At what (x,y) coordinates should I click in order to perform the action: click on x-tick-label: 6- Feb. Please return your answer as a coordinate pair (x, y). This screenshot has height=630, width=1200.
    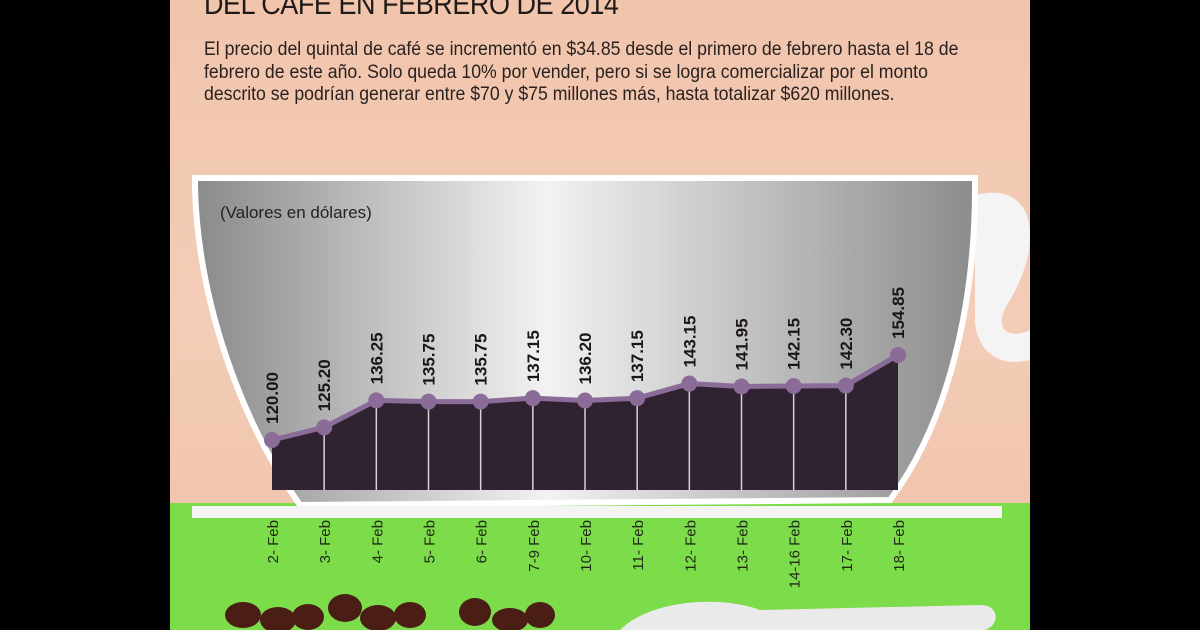
    Looking at the image, I should click on (482, 541).